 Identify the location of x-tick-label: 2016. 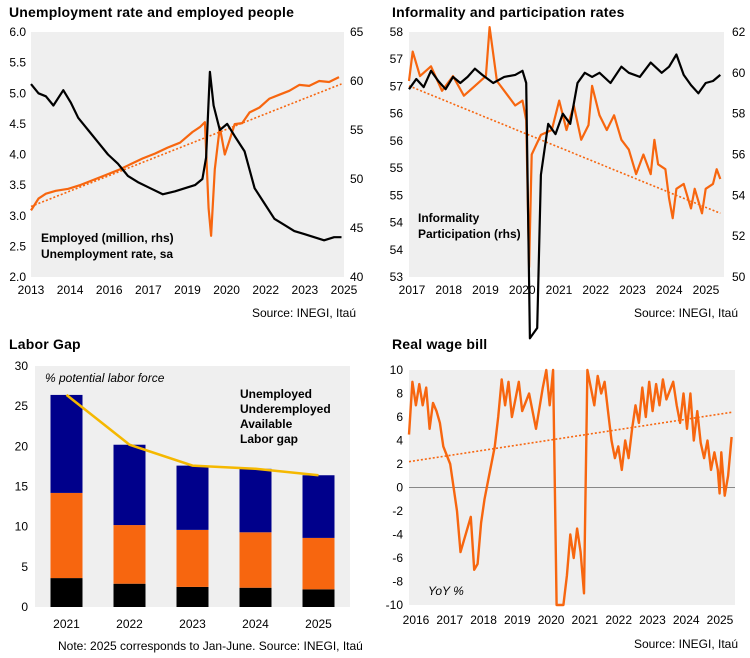
(416, 620).